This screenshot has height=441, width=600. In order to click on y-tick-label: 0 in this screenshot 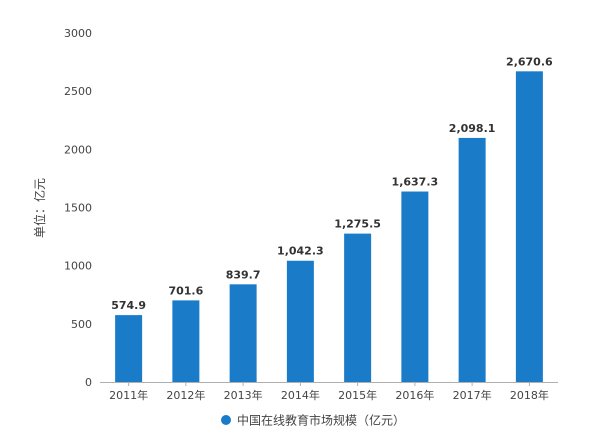, I will do `click(88, 382)`.